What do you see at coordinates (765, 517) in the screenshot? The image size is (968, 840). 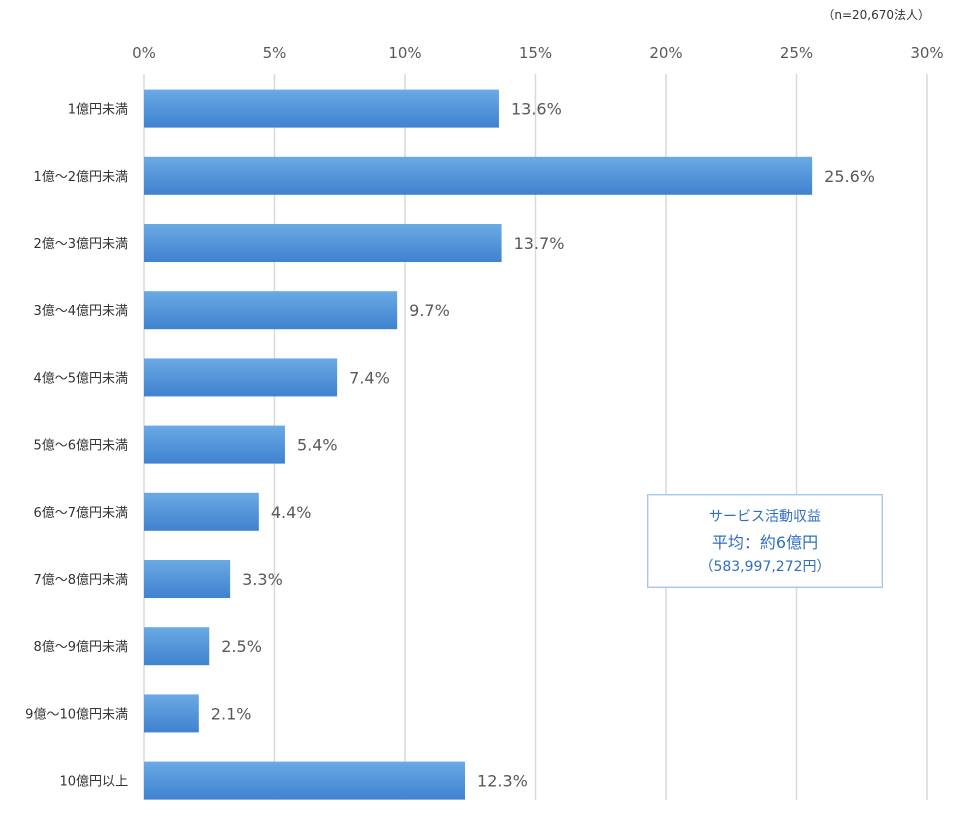 I see `summary-title: サービス活動収益` at bounding box center [765, 517].